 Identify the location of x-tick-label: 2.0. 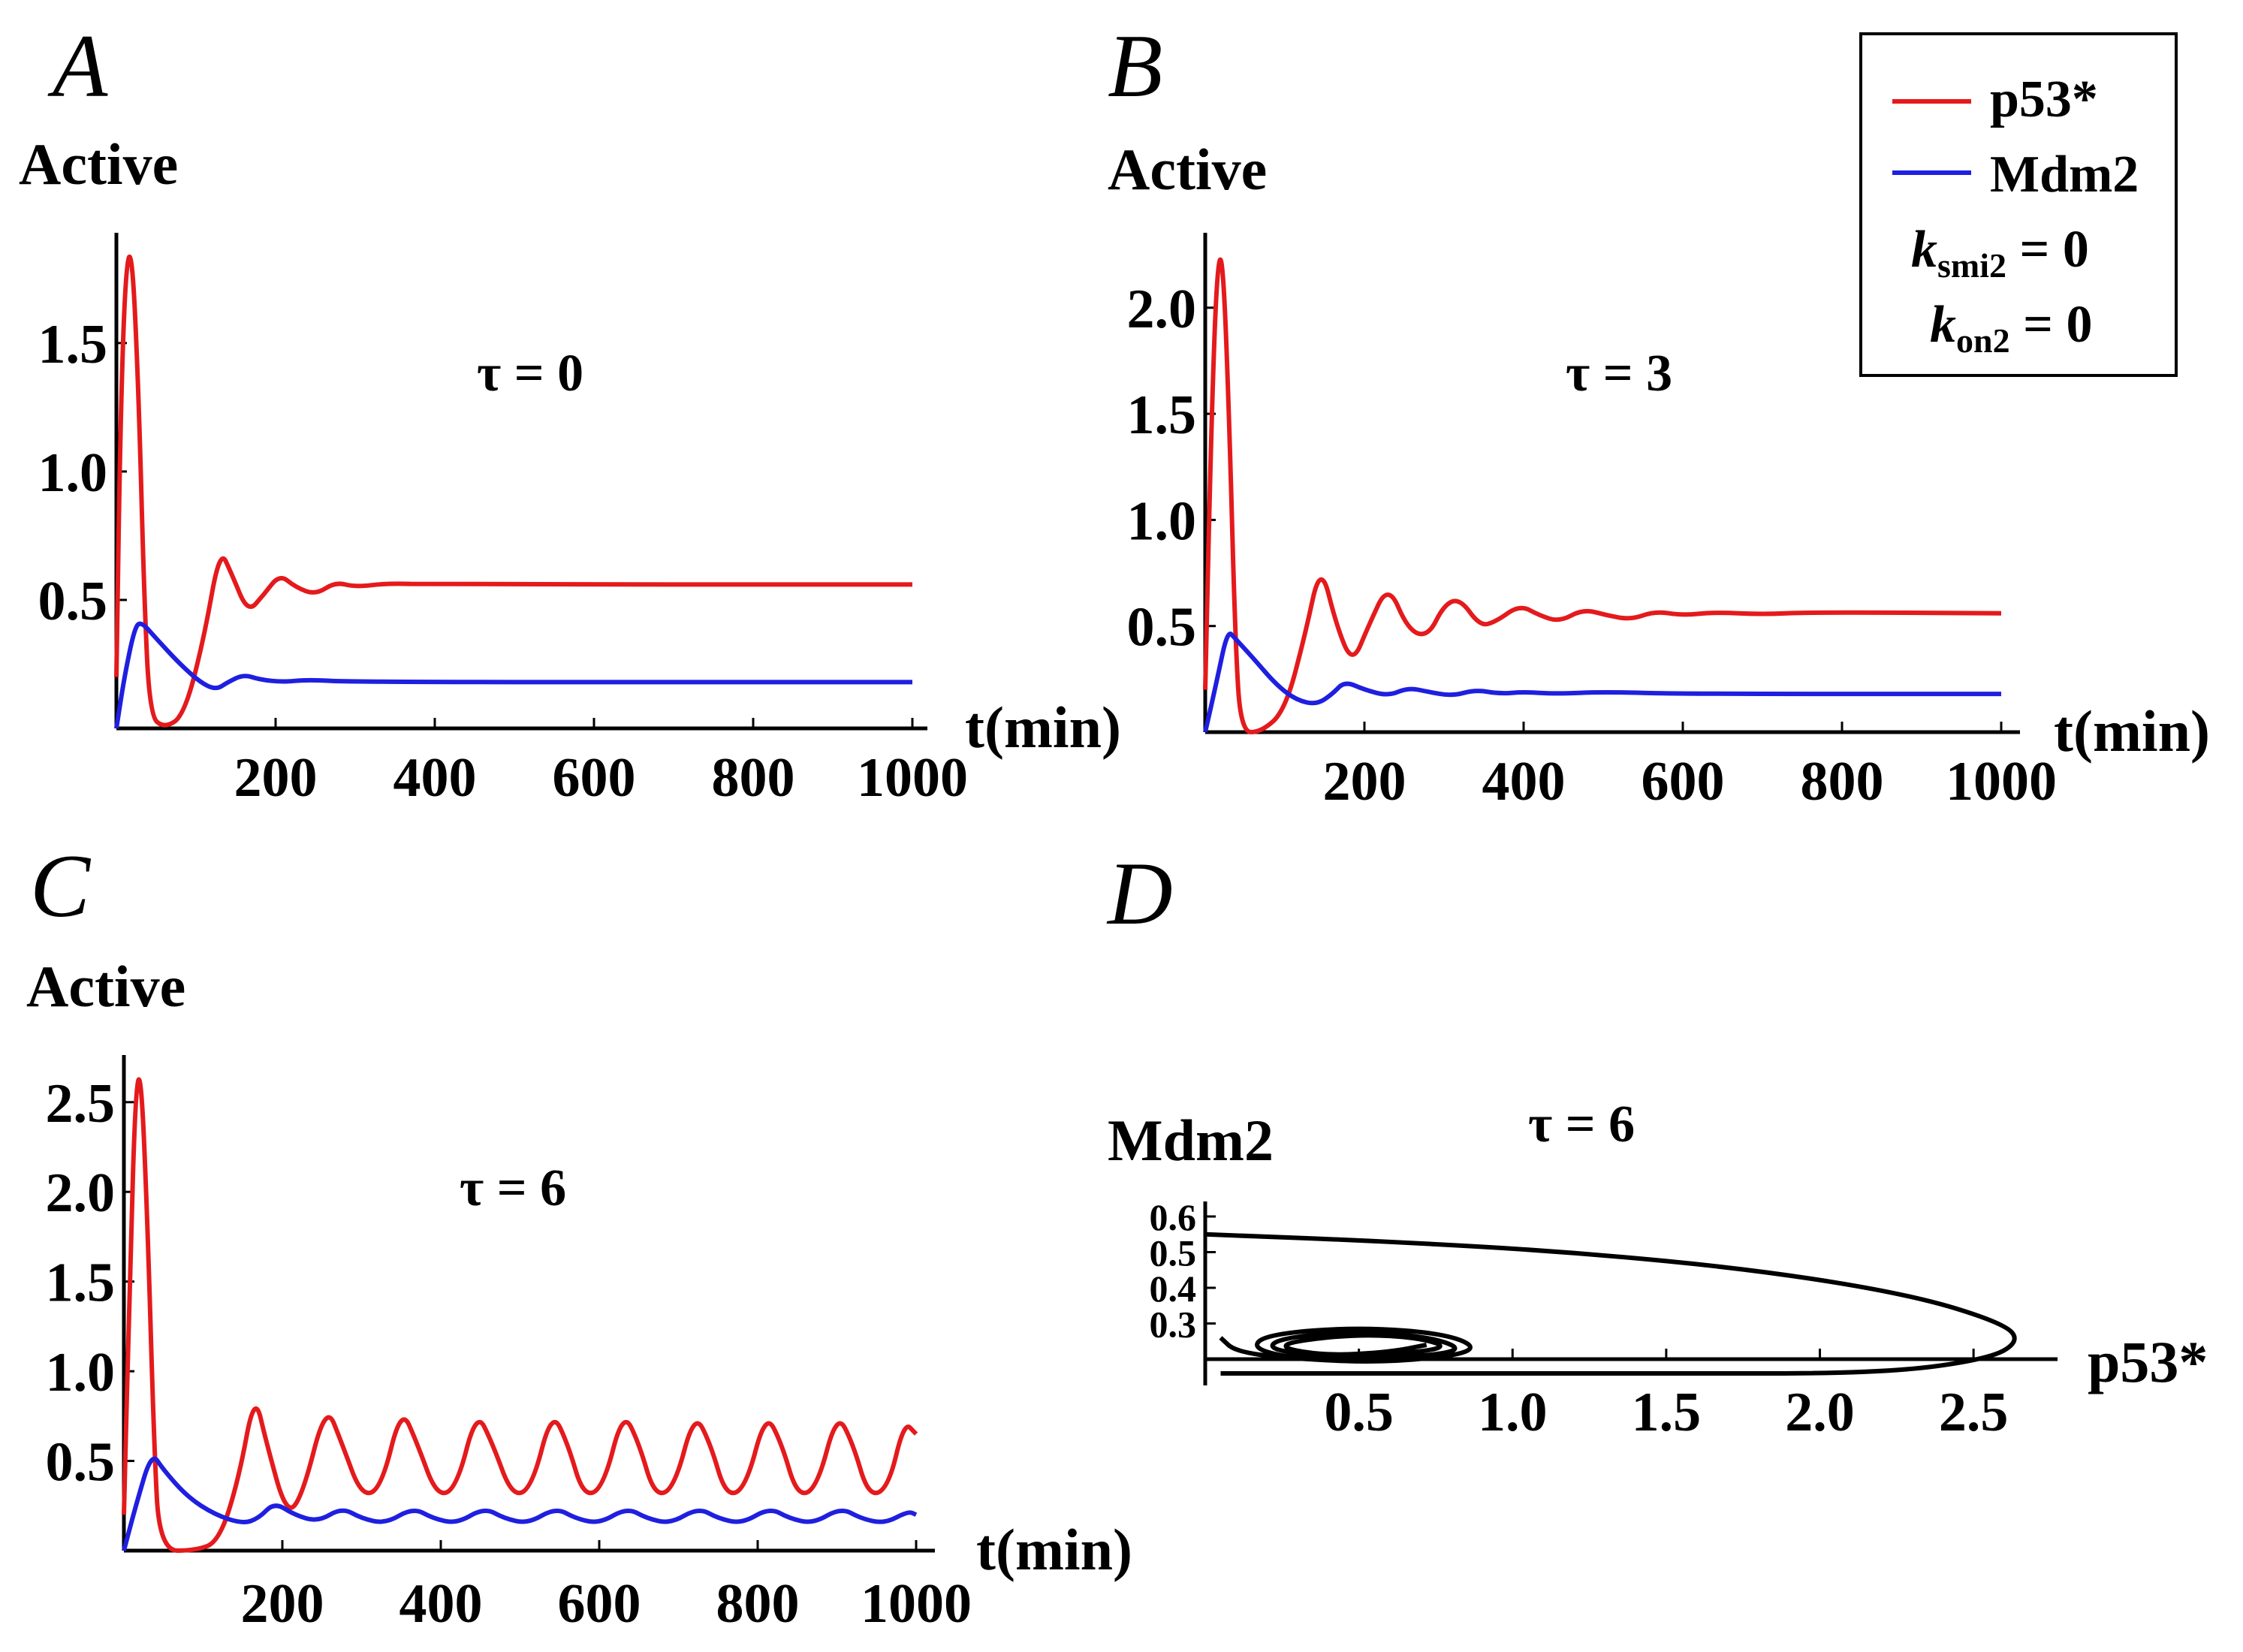
(1820, 1412).